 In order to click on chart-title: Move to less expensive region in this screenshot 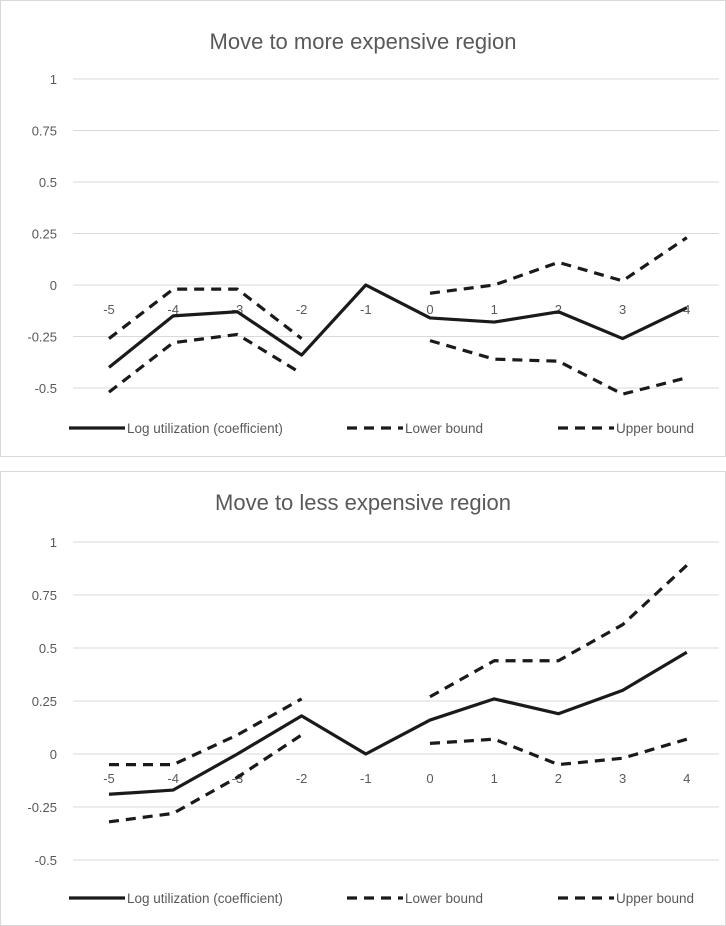, I will do `click(363, 502)`.